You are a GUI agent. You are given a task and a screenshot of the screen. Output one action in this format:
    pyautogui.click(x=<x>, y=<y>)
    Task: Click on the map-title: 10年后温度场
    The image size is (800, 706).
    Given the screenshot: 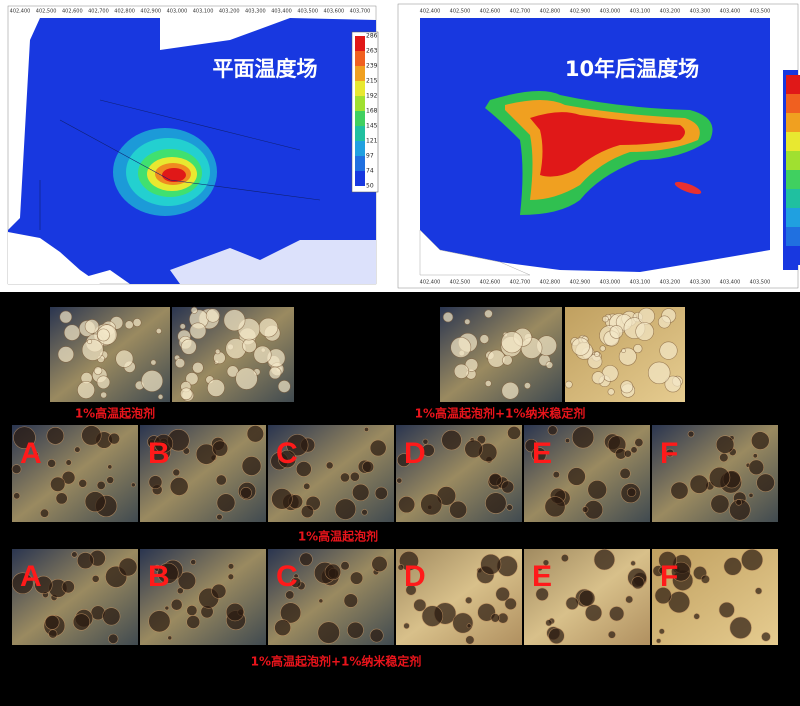 What is the action you would take?
    pyautogui.click(x=632, y=69)
    